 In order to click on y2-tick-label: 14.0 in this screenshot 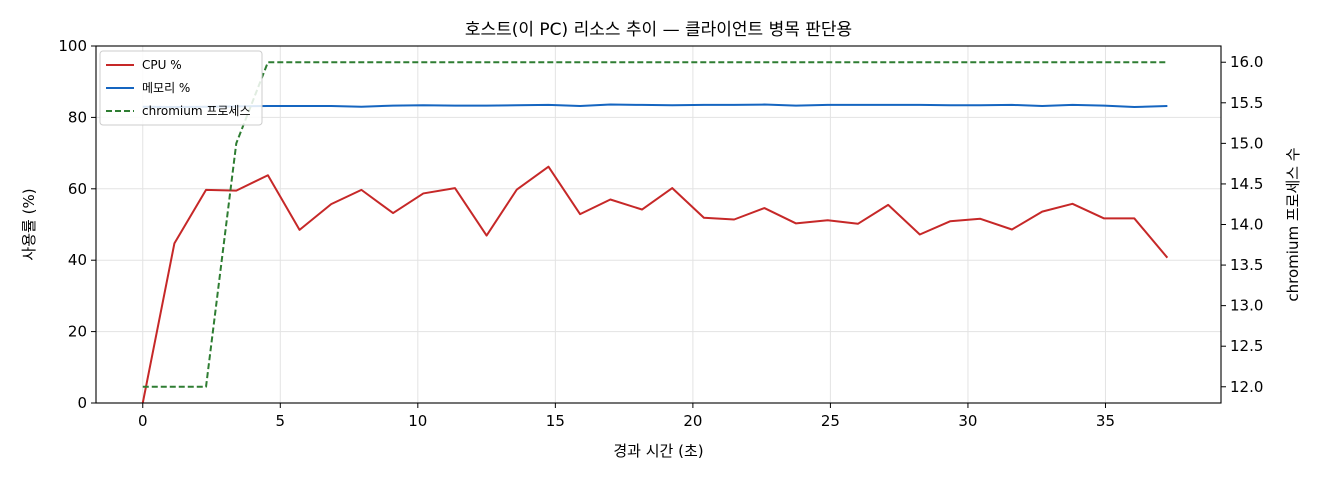, I will do `click(1246, 225)`.